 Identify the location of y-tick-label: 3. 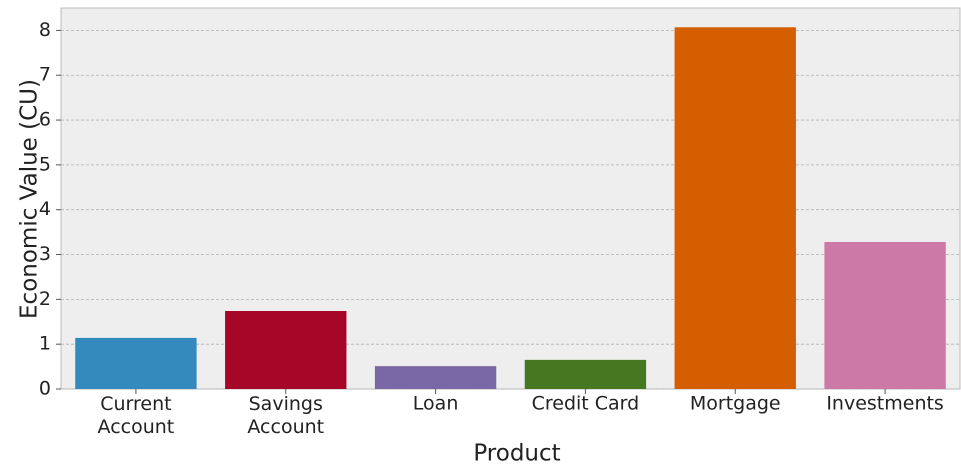
(45, 254).